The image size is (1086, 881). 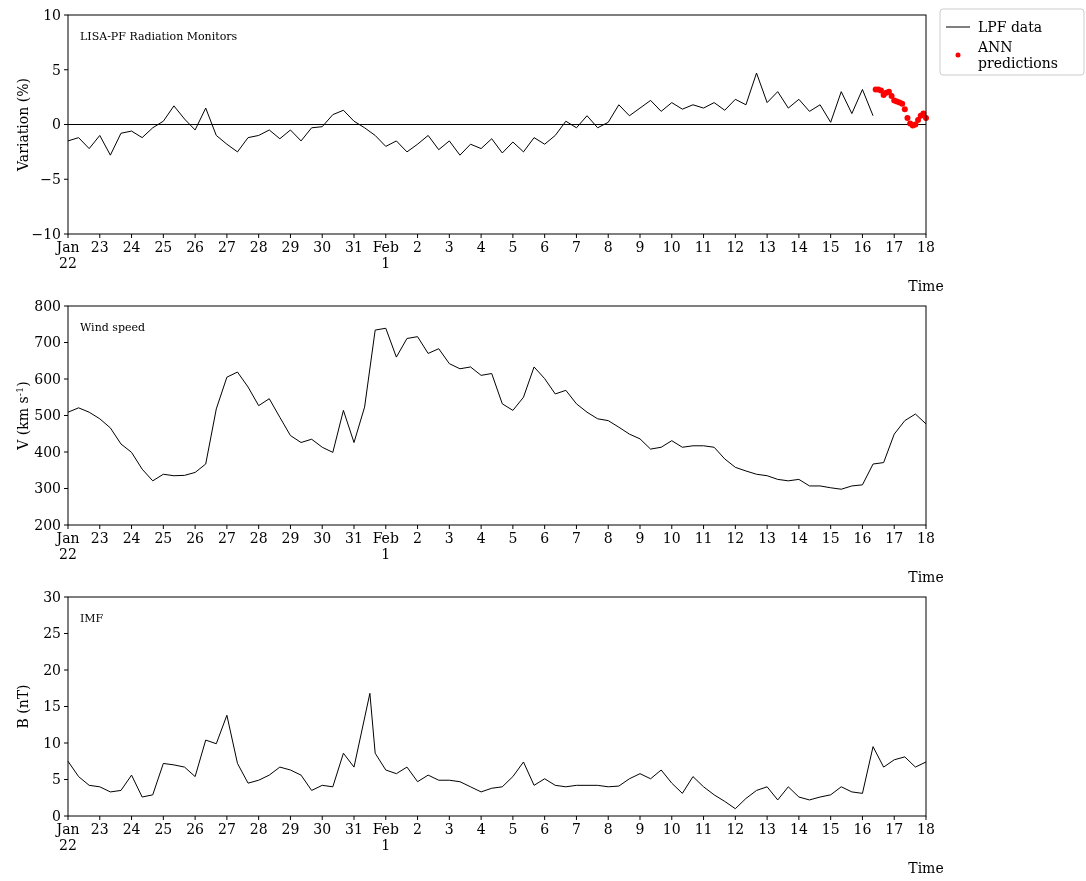 I want to click on text: ANN predictions, so click(x=1017, y=54).